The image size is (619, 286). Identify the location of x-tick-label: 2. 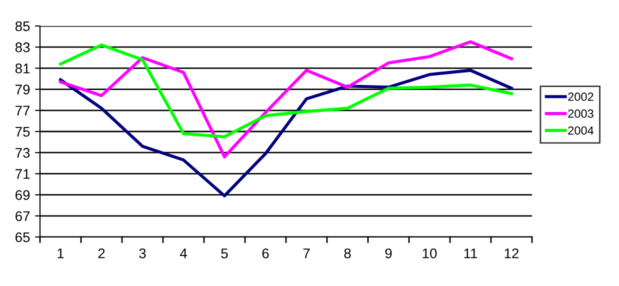
(101, 253).